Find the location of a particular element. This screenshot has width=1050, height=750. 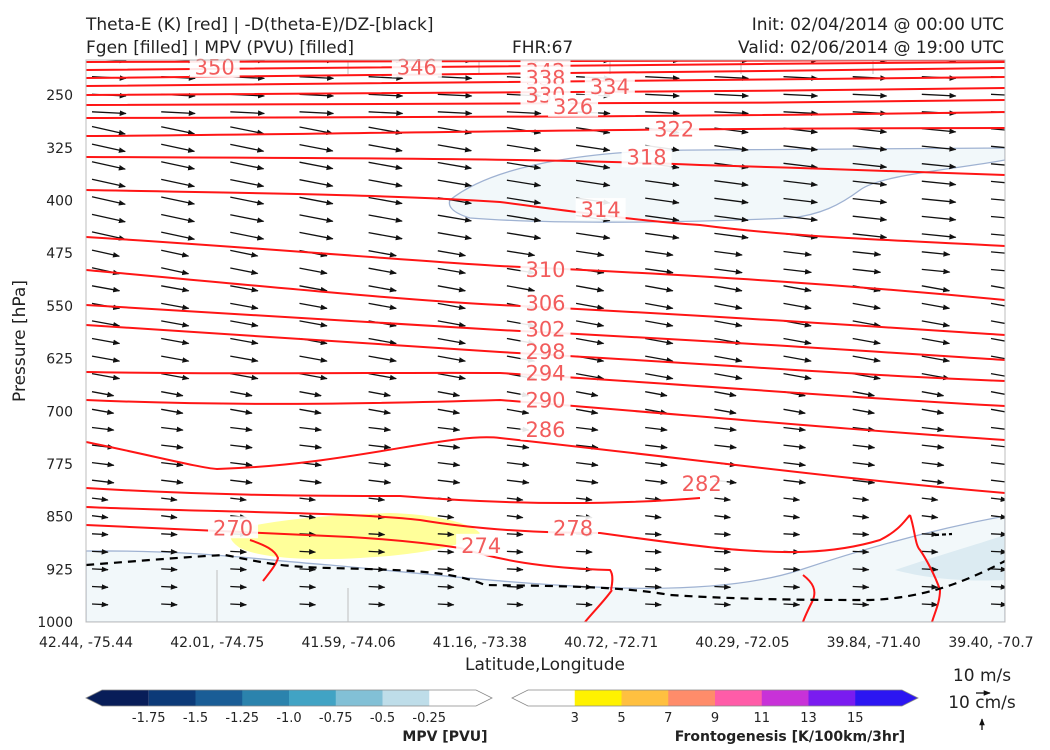

title-left-line2: Fgen [filled] | MPV (PVU) [filled] is located at coordinates (220, 48).